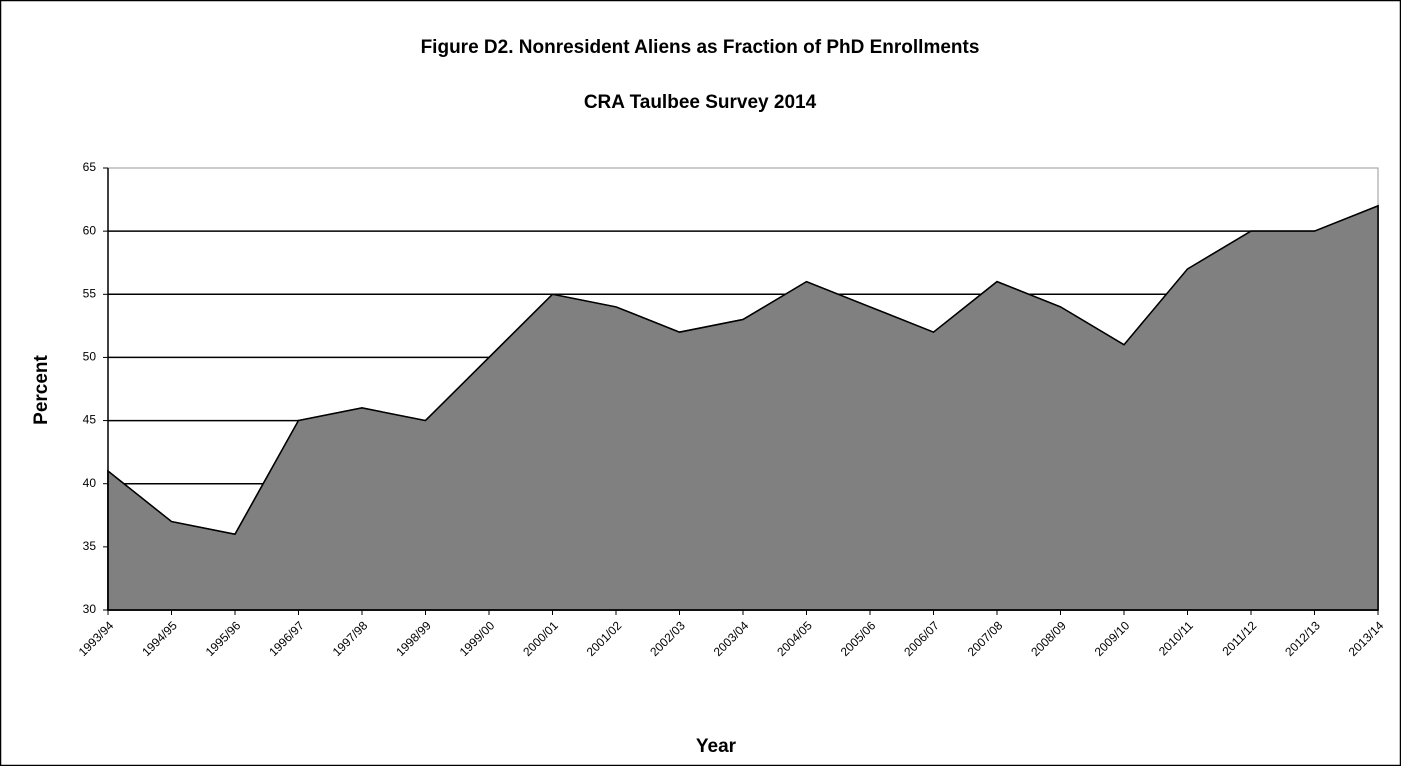 This screenshot has height=766, width=1401. Describe the element at coordinates (41, 389) in the screenshot. I see `y-axis-title: Percent` at that location.